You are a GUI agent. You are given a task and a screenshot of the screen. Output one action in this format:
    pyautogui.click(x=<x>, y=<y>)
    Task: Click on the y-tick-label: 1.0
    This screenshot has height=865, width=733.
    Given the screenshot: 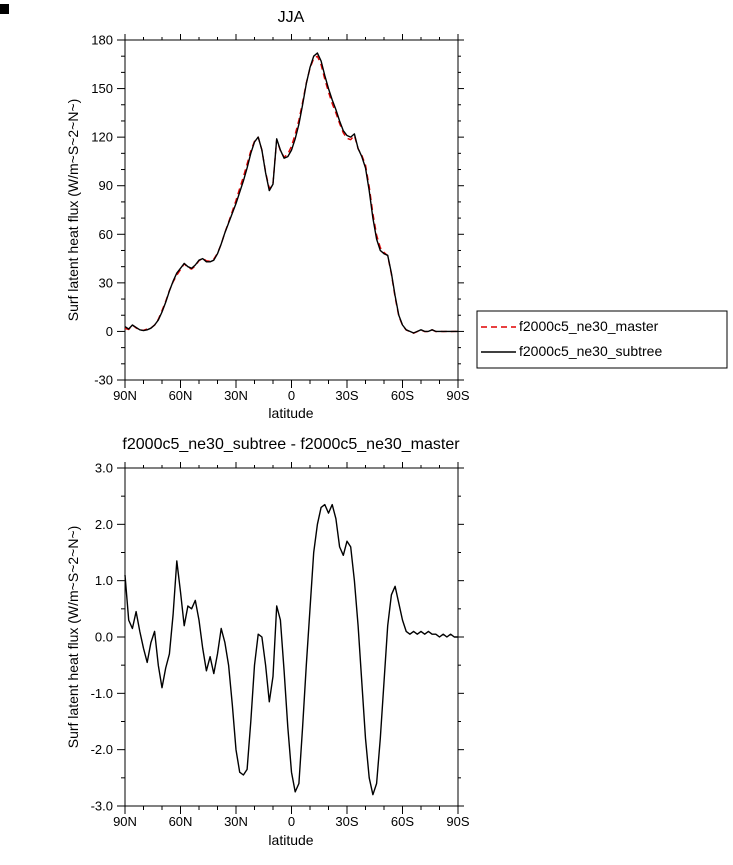 What is the action you would take?
    pyautogui.click(x=104, y=580)
    